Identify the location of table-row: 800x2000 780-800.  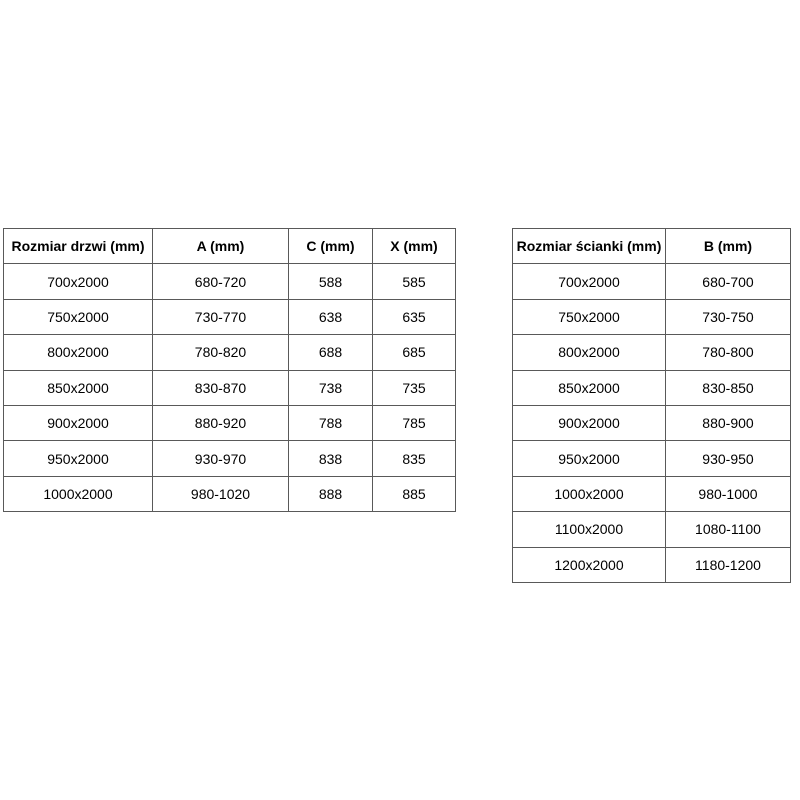
(651, 352).